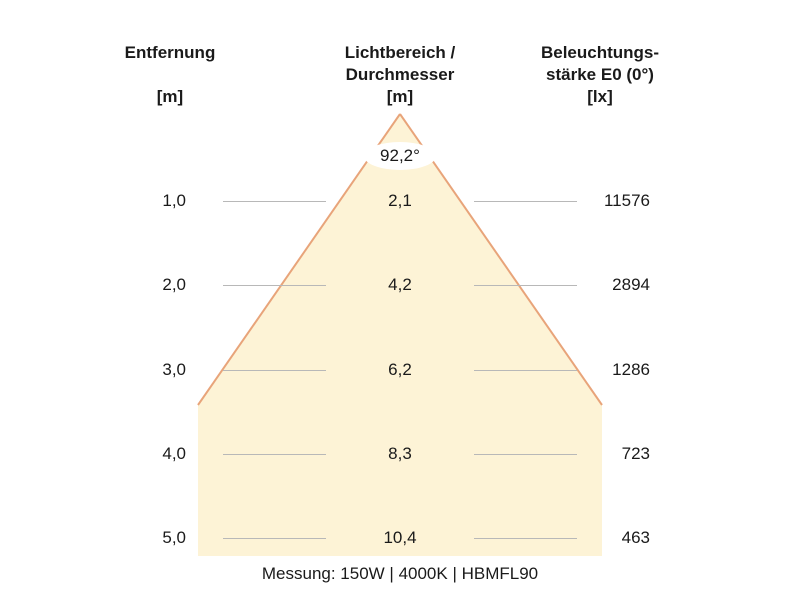 The image size is (800, 600). Describe the element at coordinates (400, 52) in the screenshot. I see `header-diameter-label-1: Lichtbereich /` at that location.